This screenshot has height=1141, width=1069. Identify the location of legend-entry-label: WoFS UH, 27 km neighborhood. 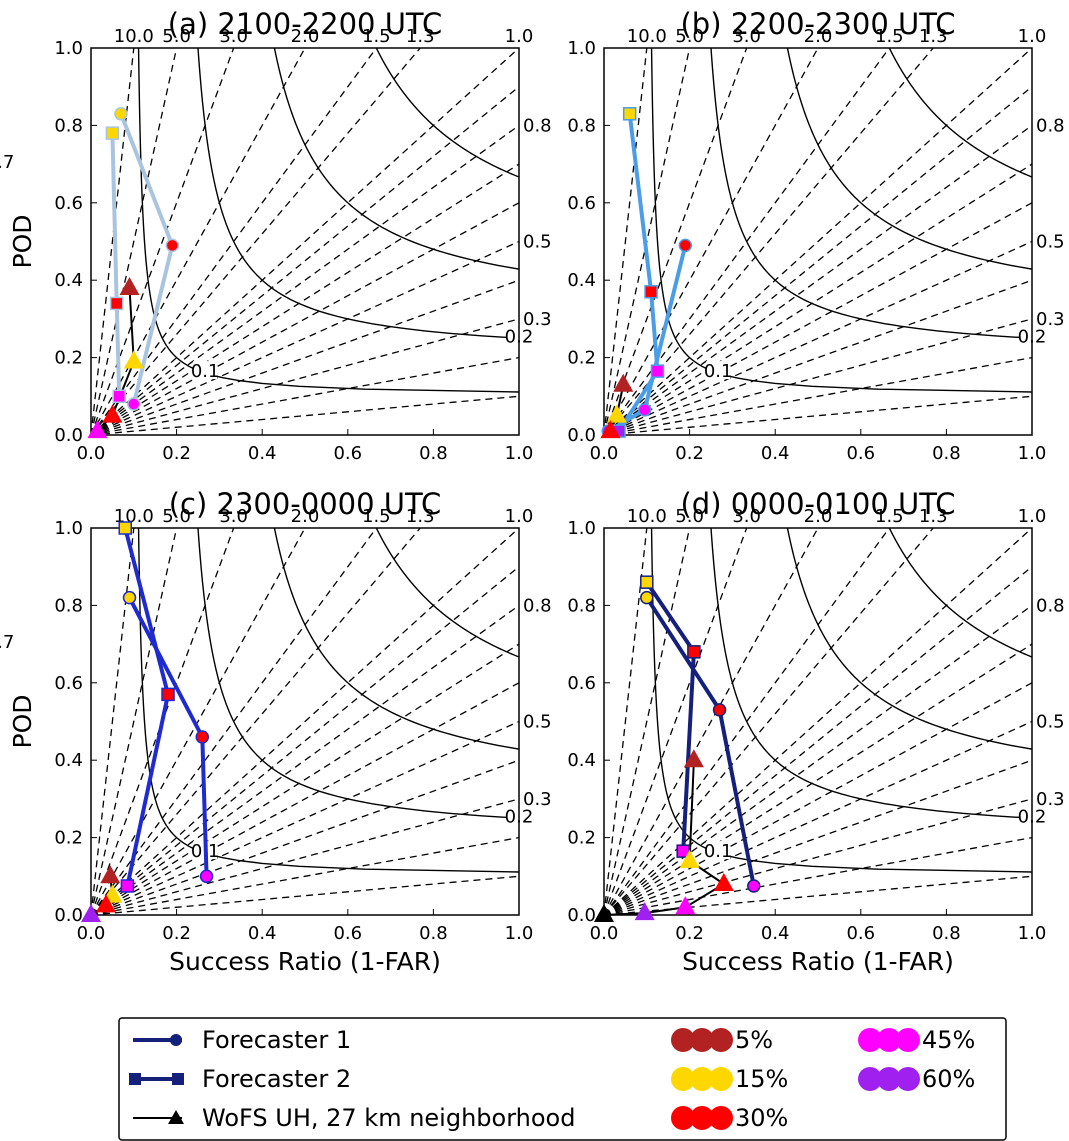
(388, 1118).